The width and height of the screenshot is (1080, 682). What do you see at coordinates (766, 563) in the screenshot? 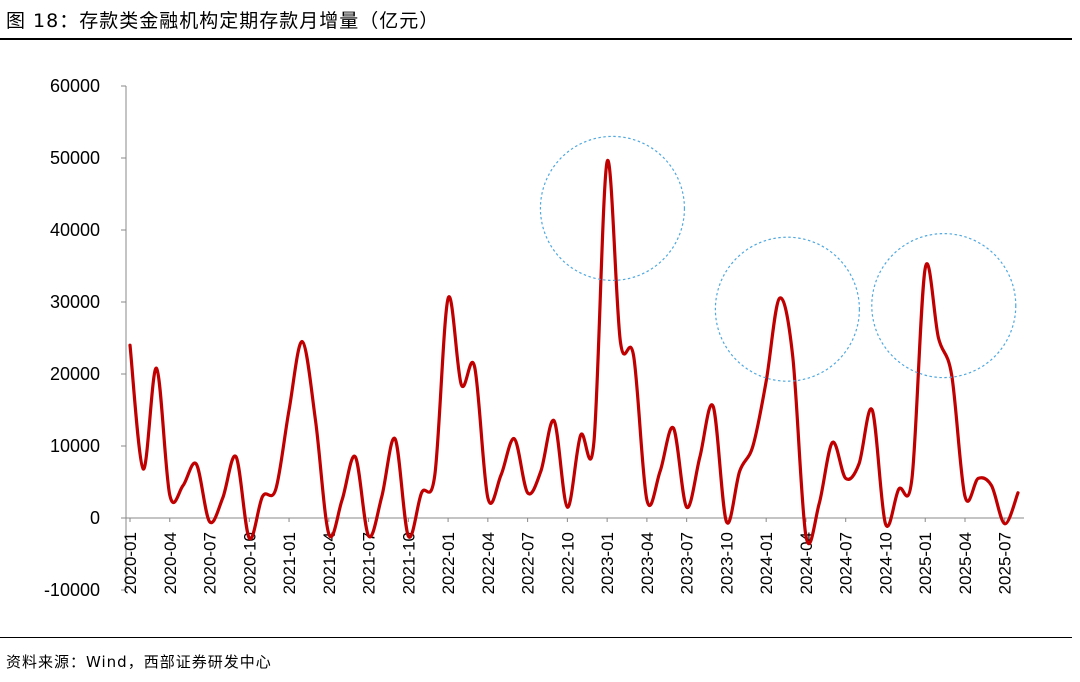
I see `x-tick-label: 2024-01` at bounding box center [766, 563].